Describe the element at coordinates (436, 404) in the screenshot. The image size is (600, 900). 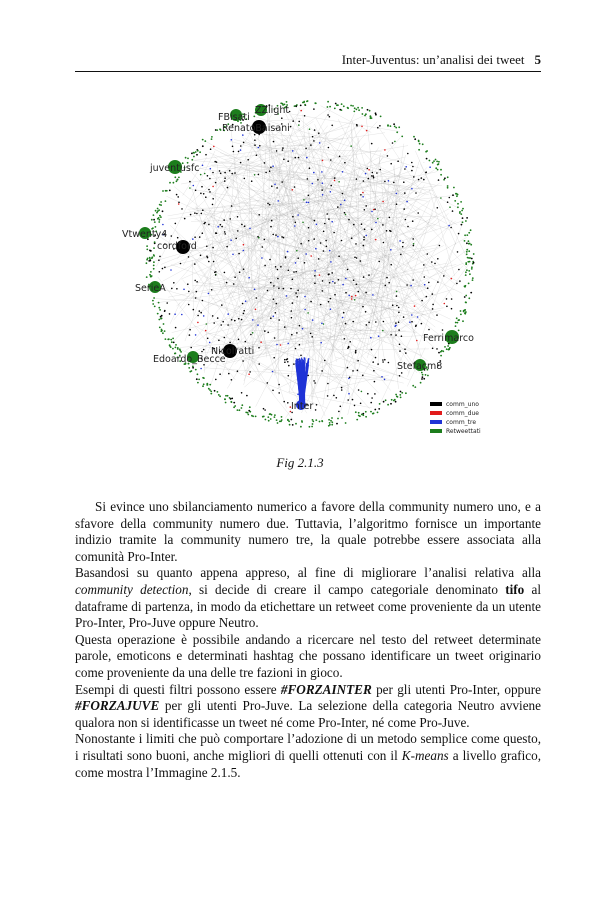
I see `legend-swatch-comm-uno` at that location.